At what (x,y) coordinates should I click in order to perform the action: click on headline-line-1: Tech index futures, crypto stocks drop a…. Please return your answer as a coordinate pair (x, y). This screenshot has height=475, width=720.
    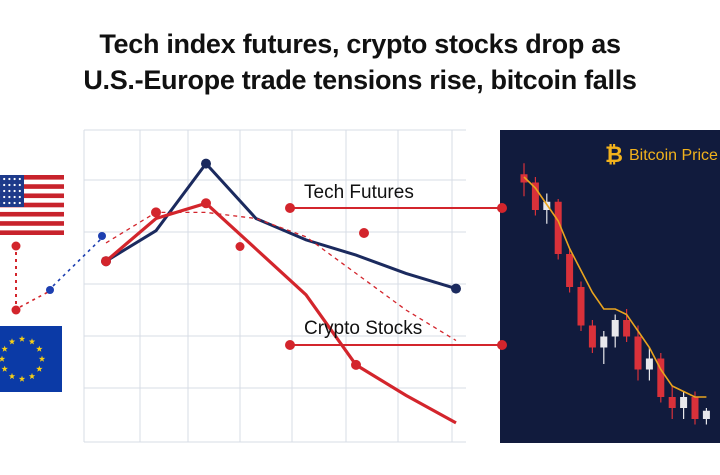
    Looking at the image, I should click on (360, 44).